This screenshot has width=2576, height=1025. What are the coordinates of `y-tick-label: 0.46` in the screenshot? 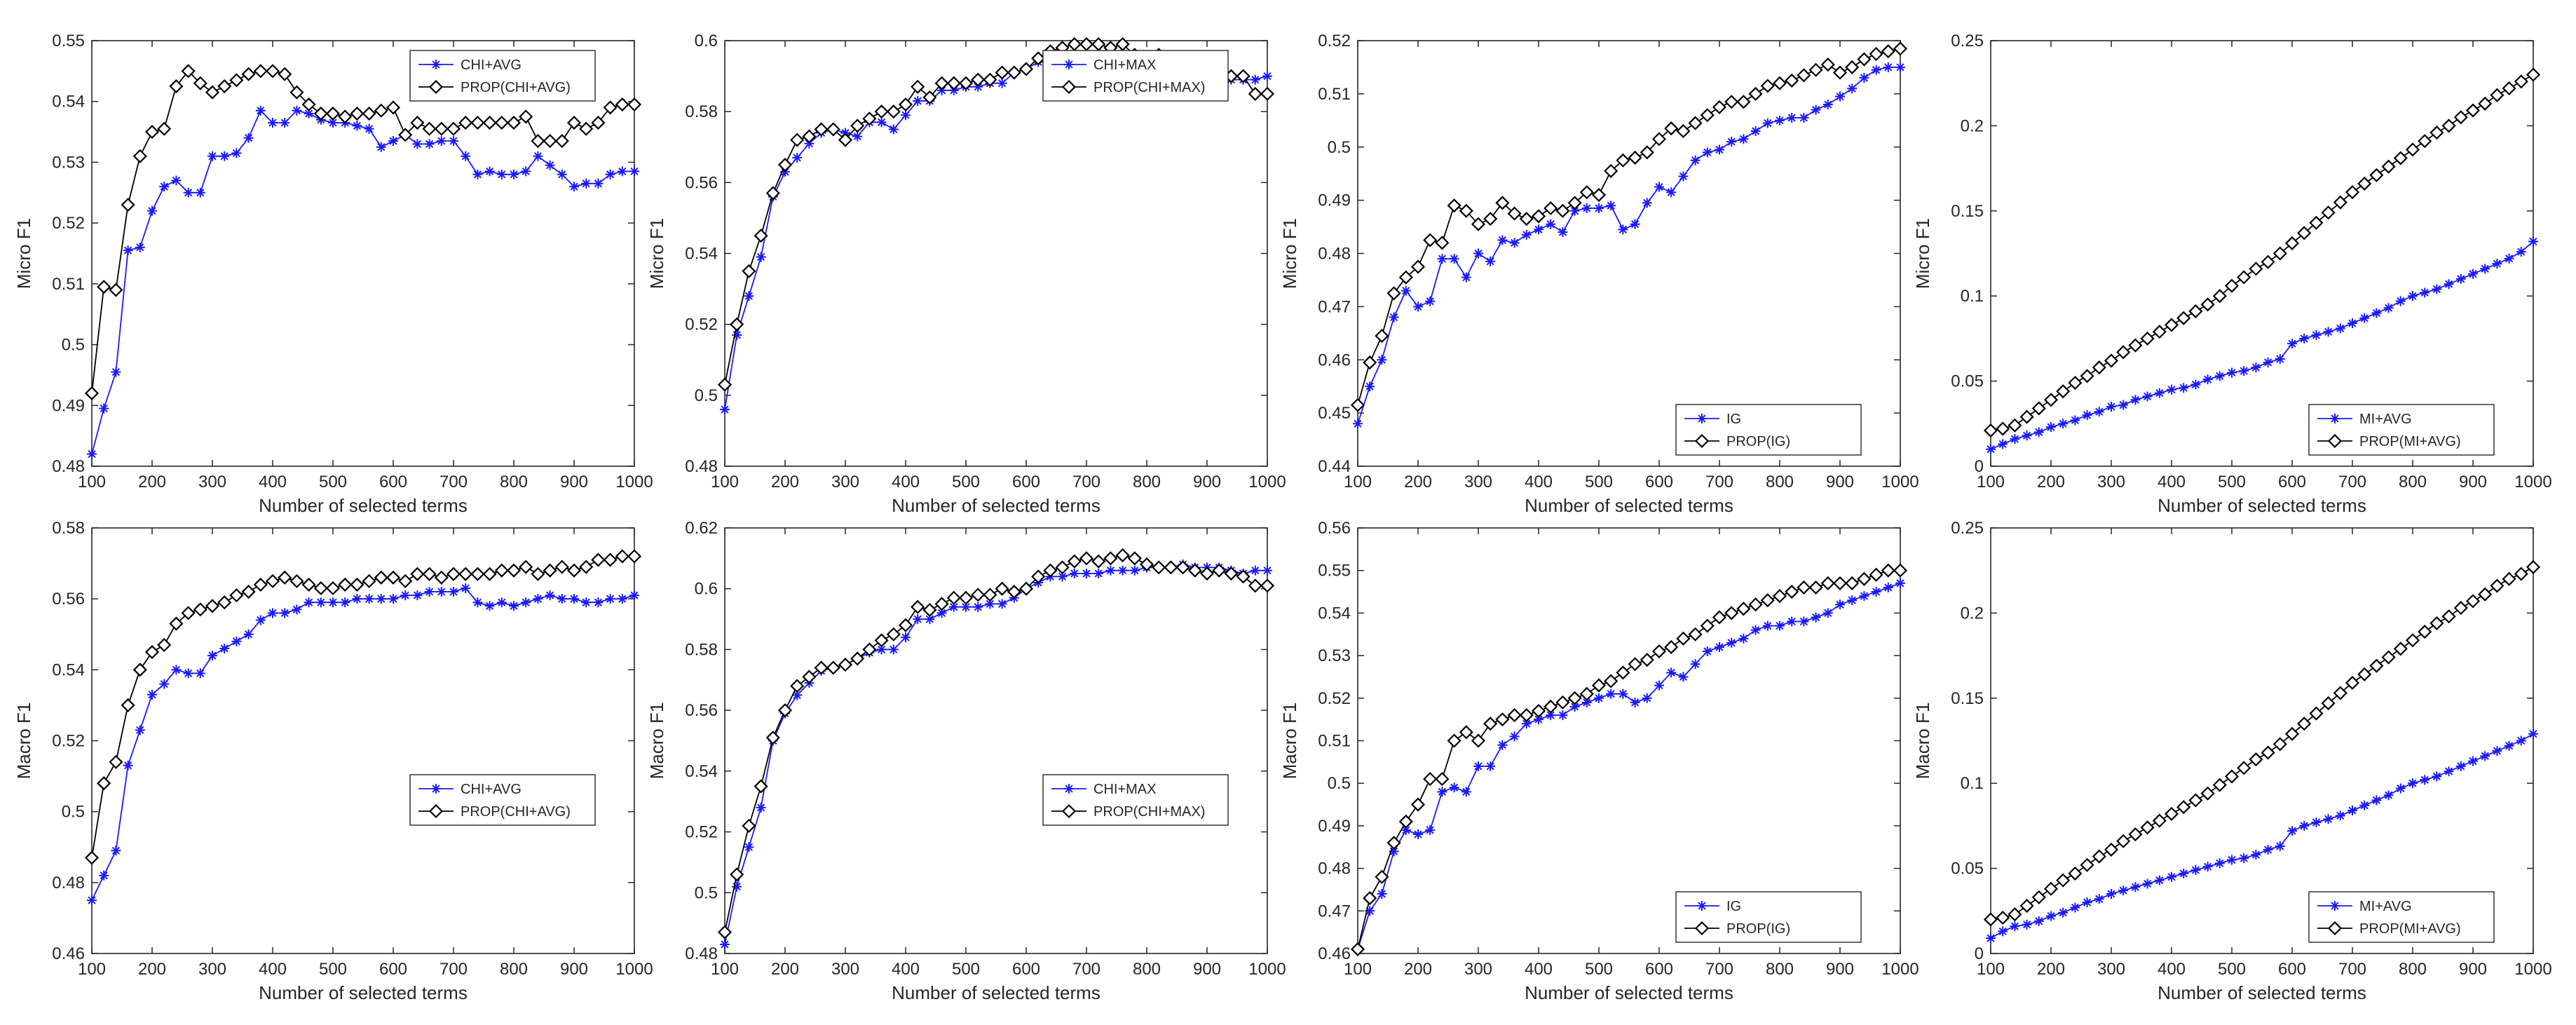 It's located at (1334, 360).